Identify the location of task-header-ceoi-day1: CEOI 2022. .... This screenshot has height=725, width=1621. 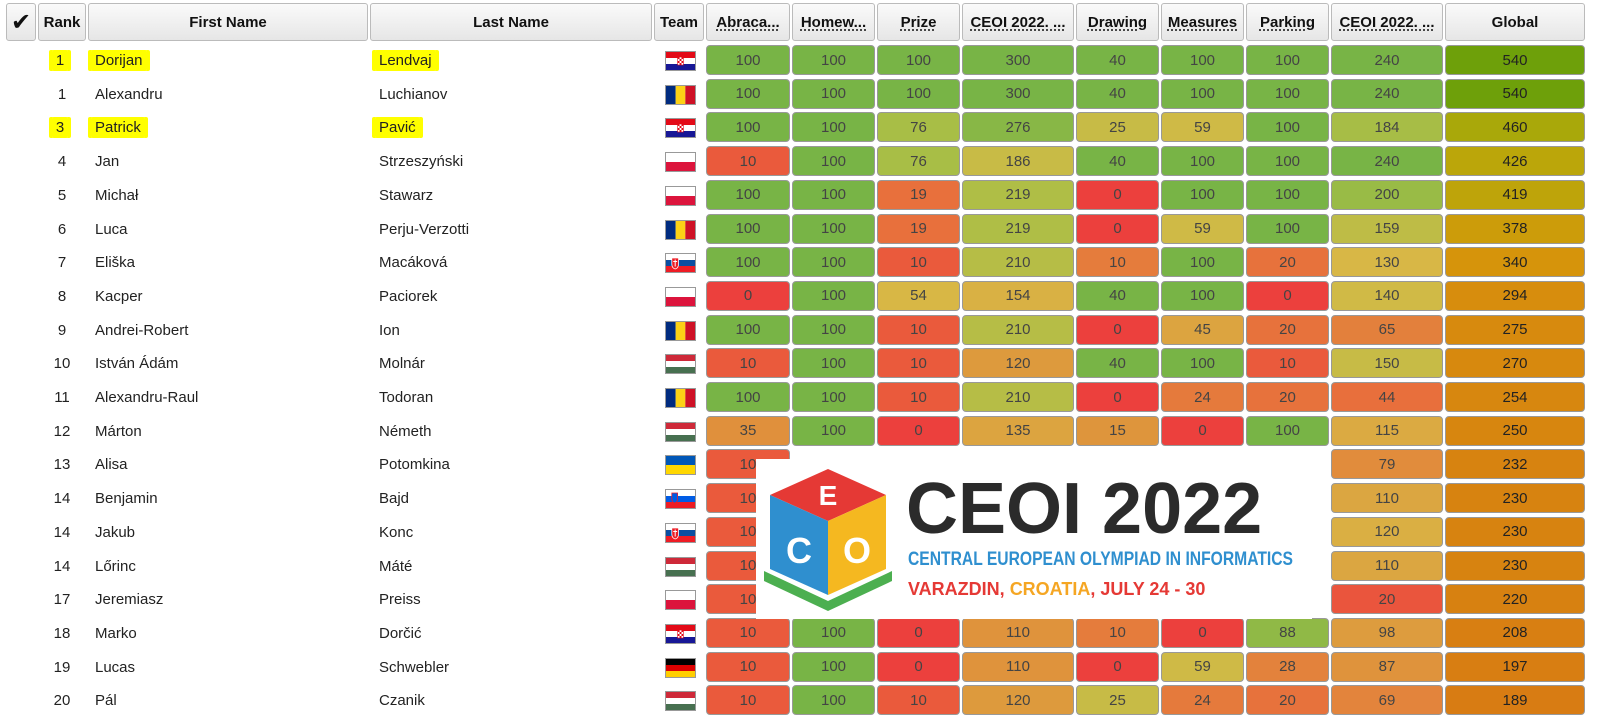
(1018, 22).